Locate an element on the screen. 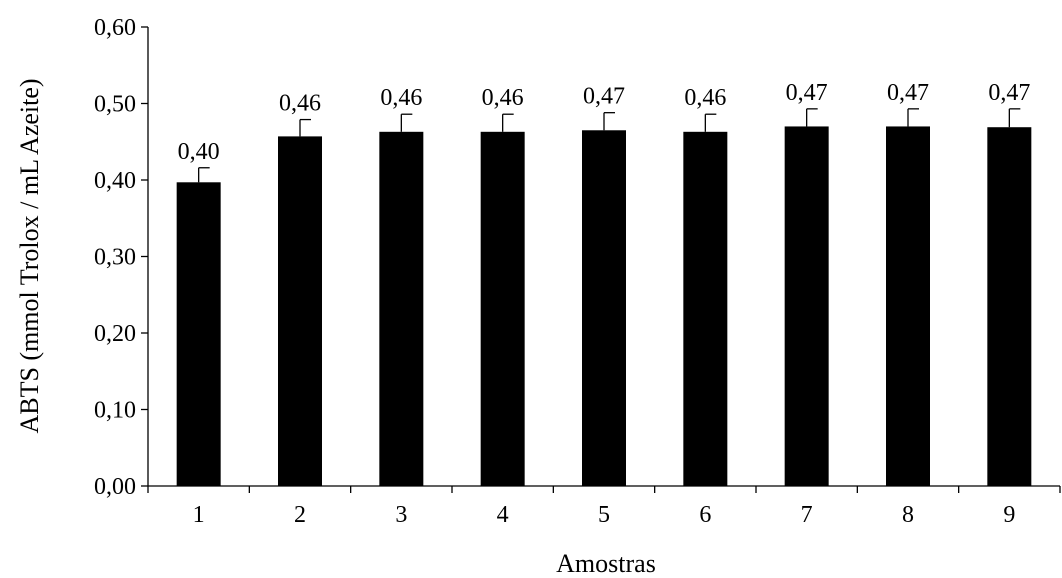 This screenshot has height=578, width=1062. x-axis: 1 2 3 4 5 6 7 8 9 is located at coordinates (604, 506).